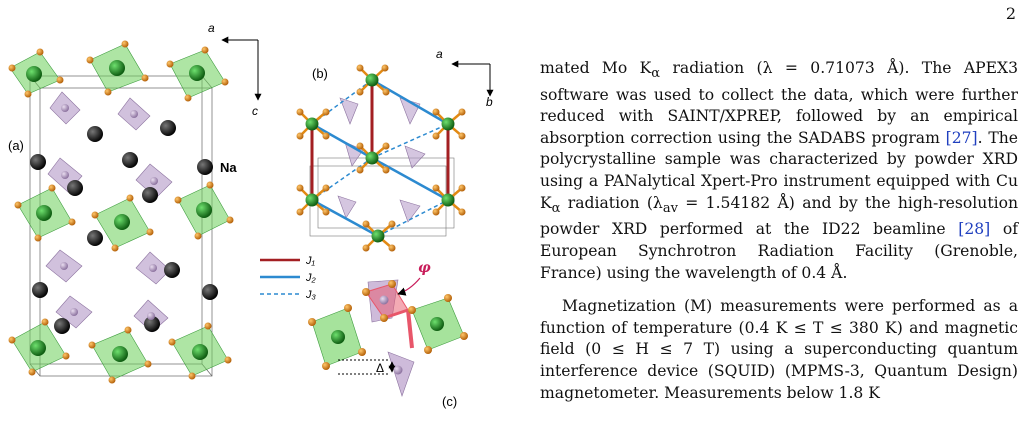  I want to click on oxygen-atoms-c, so click(388, 325).